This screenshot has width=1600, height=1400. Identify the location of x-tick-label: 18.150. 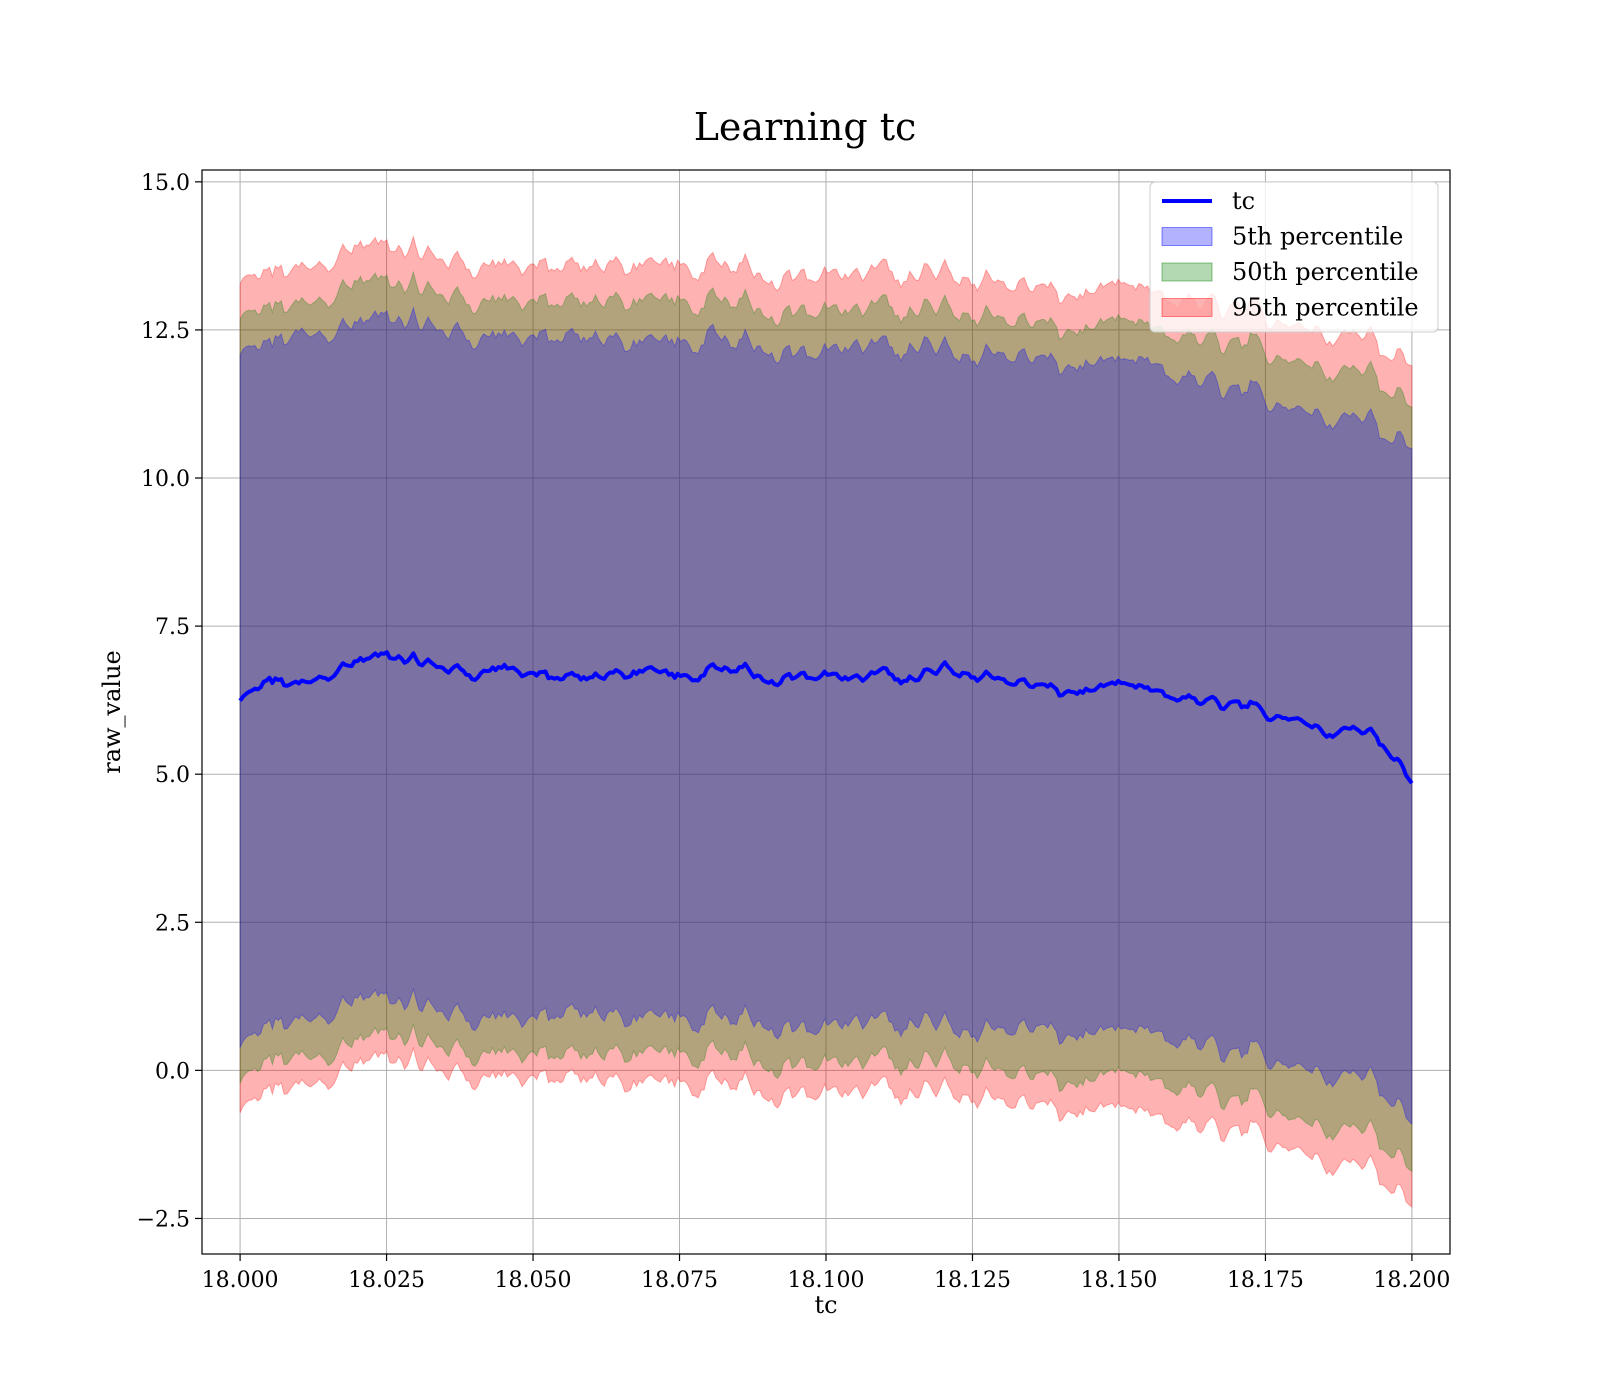
(1118, 1280).